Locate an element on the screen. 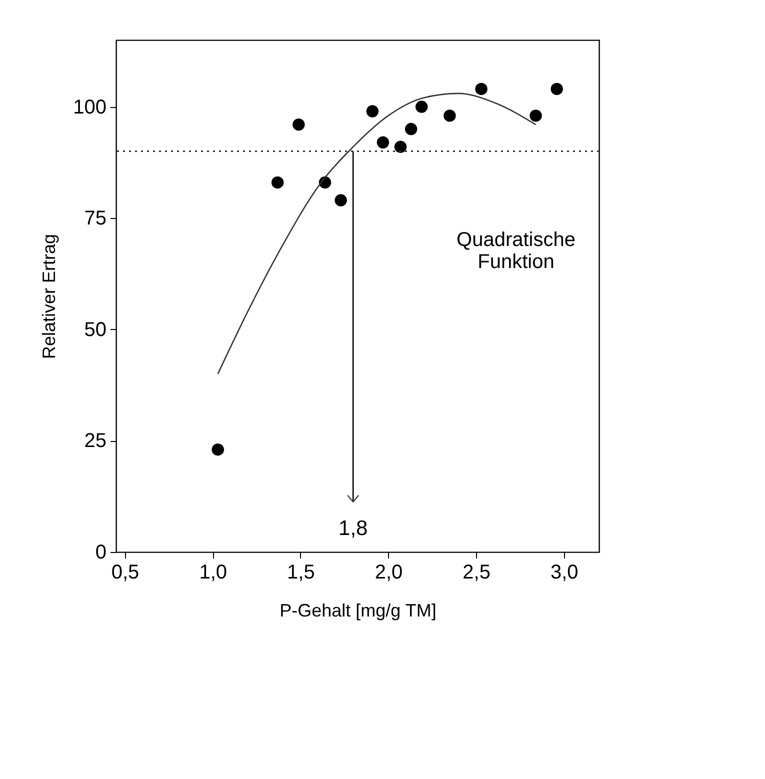 The image size is (765, 779). x-axis-title: P-Gehalt [mg/g TM] is located at coordinates (358, 610).